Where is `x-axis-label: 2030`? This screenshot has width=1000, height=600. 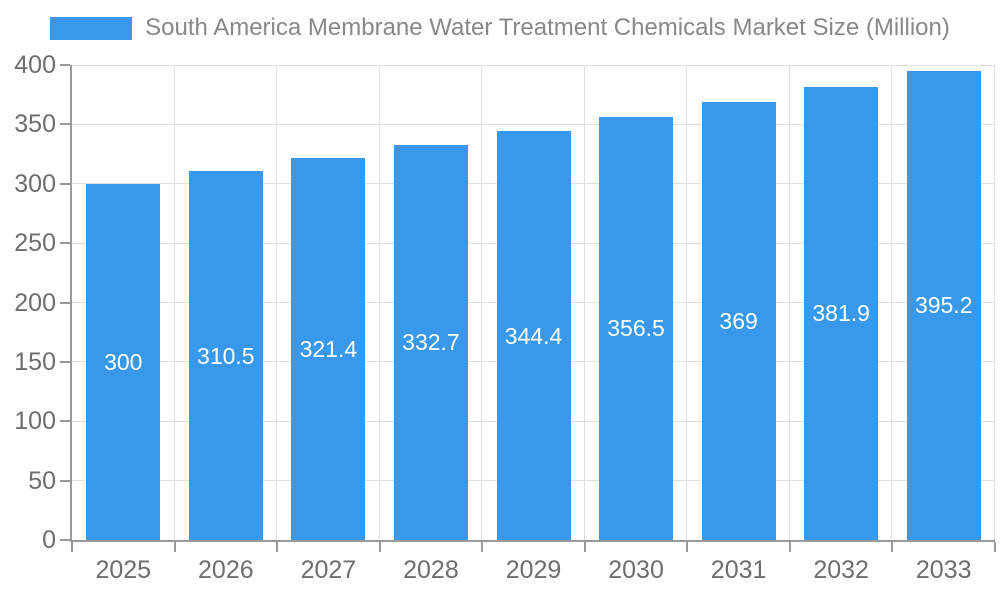
x-axis-label: 2030 is located at coordinates (636, 570).